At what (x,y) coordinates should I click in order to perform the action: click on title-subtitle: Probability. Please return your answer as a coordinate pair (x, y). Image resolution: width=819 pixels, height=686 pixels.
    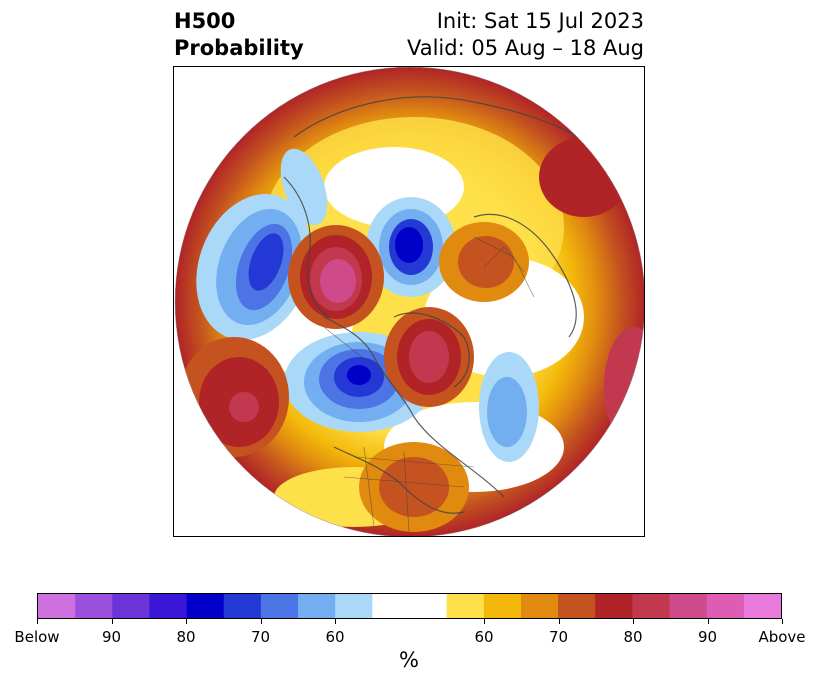
    Looking at the image, I should click on (239, 48).